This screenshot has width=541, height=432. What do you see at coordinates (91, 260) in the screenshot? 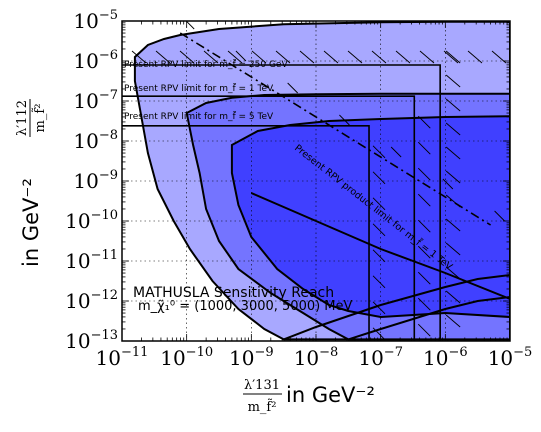
I see `y-tick-label: 10⁻¹¹` at bounding box center [91, 260].